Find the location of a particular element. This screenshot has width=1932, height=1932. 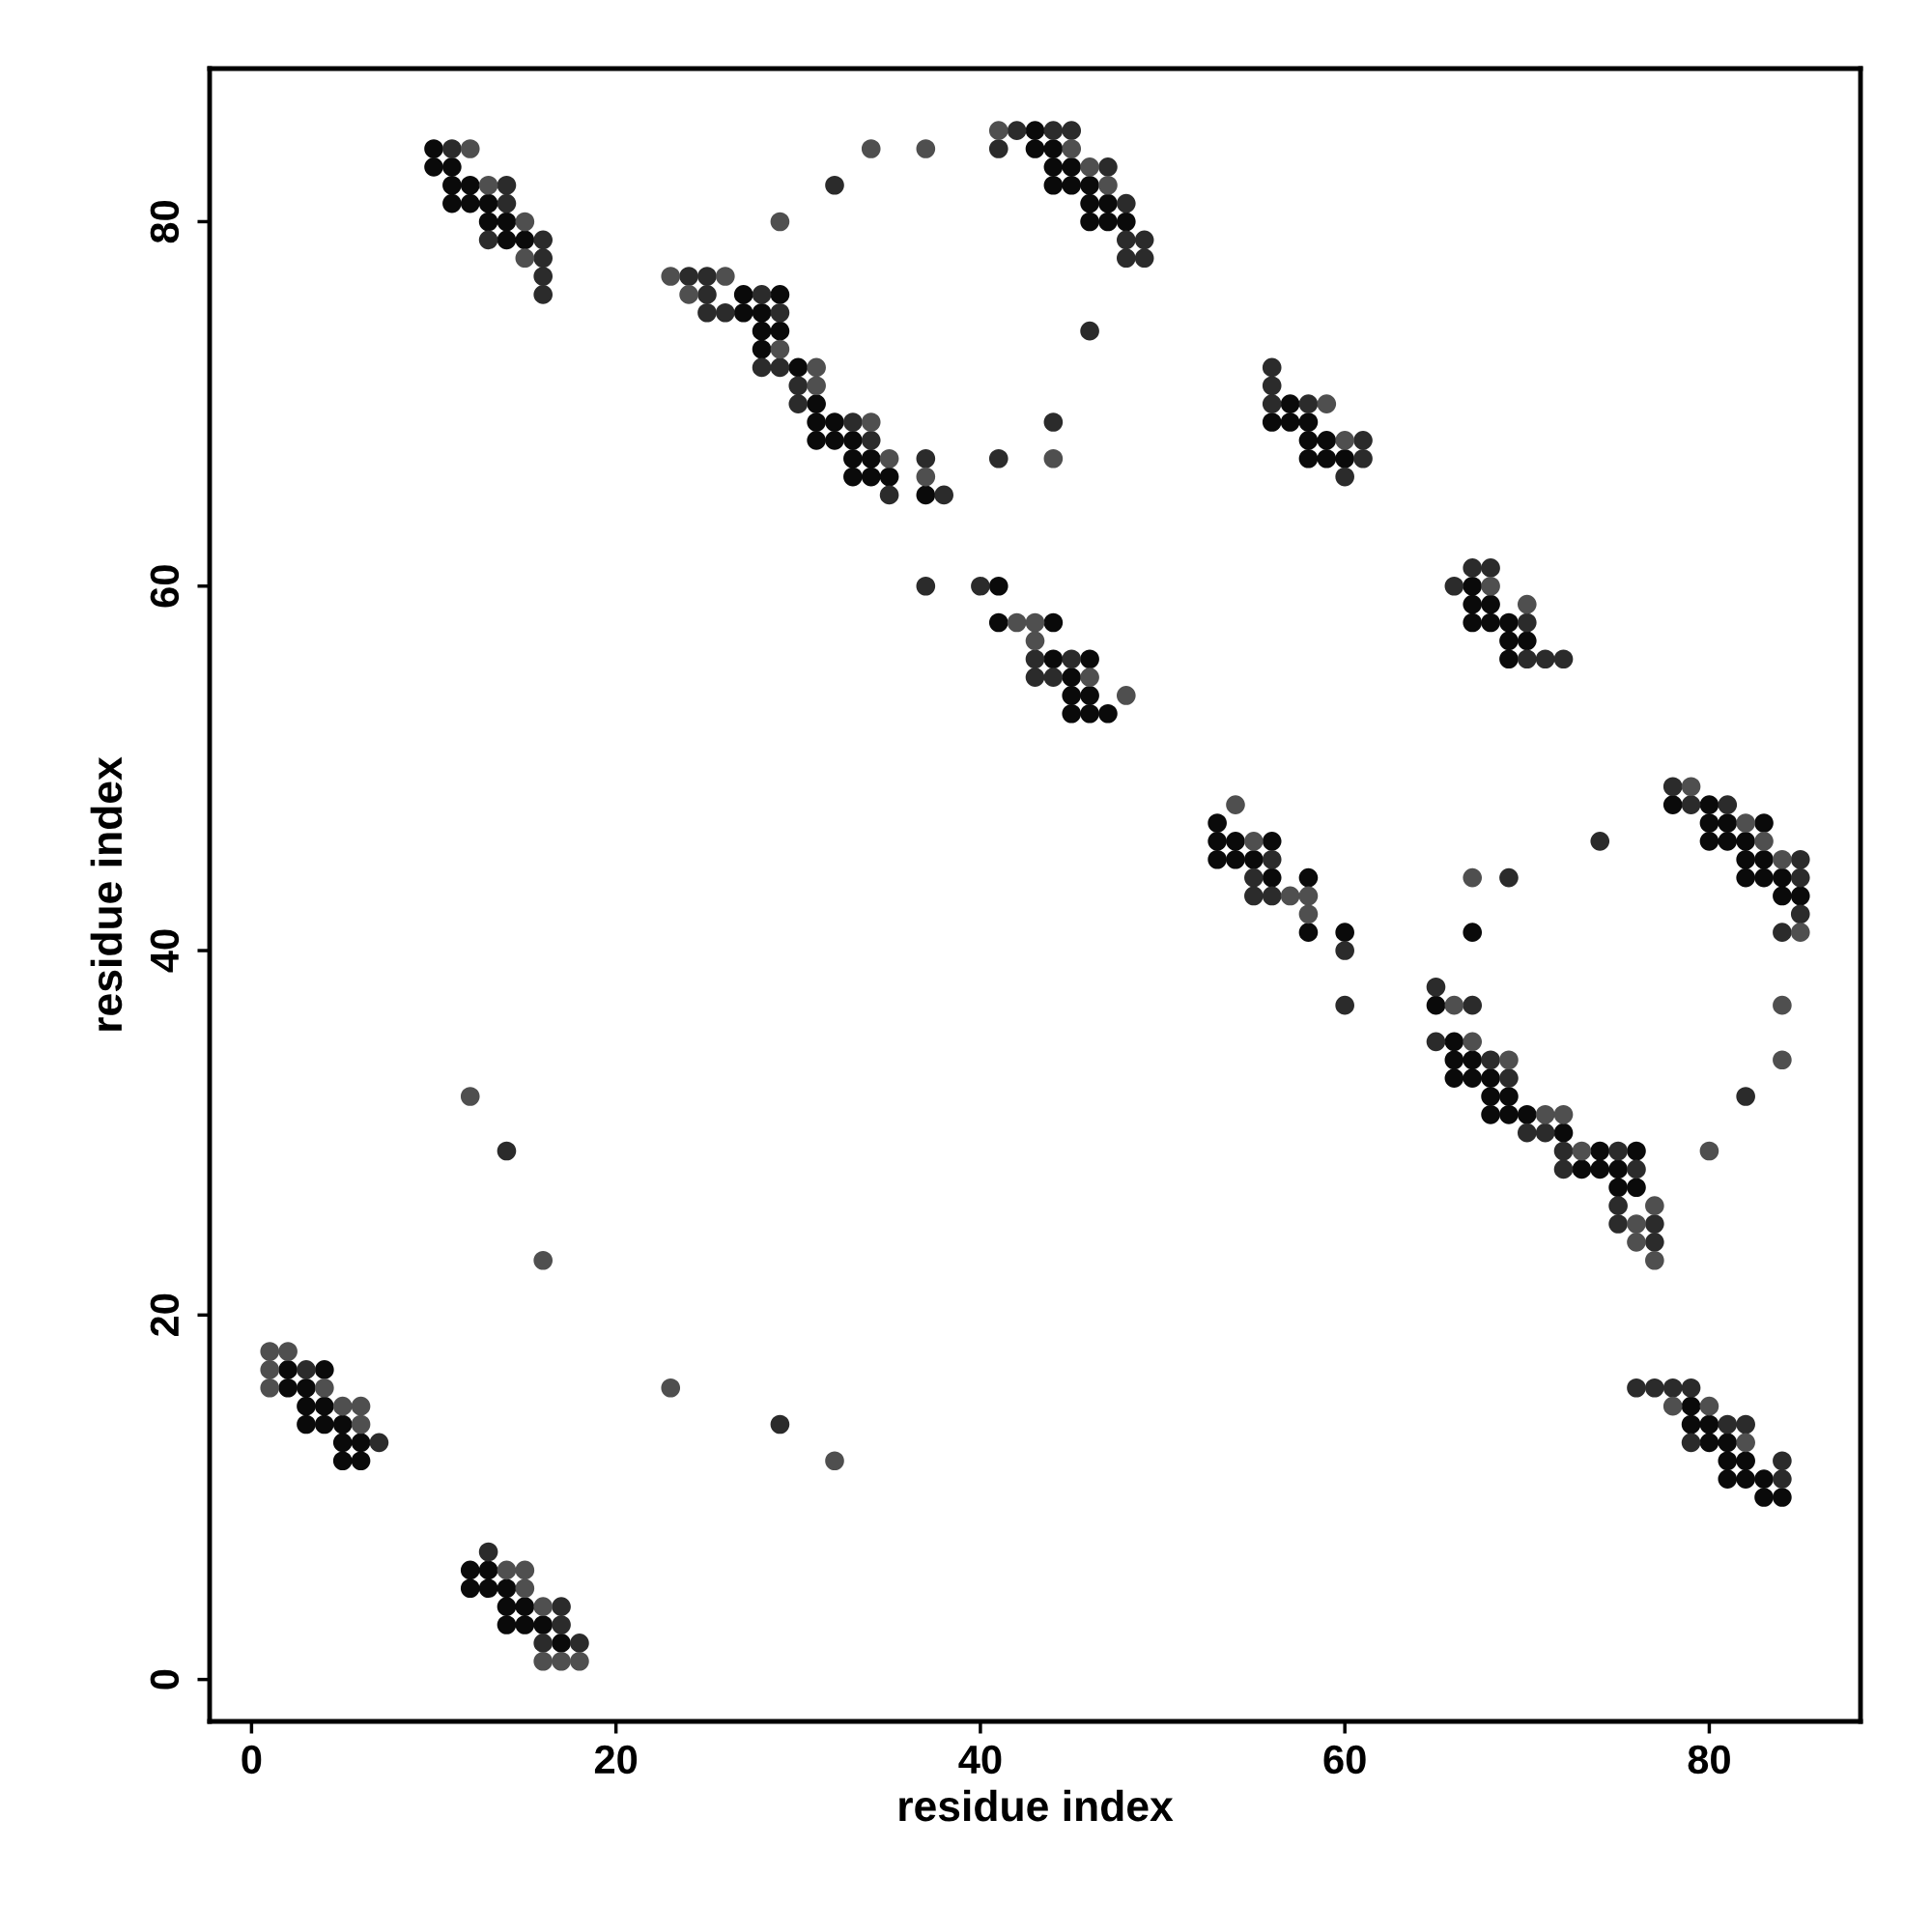

y-tick-label: 60 is located at coordinates (165, 586).